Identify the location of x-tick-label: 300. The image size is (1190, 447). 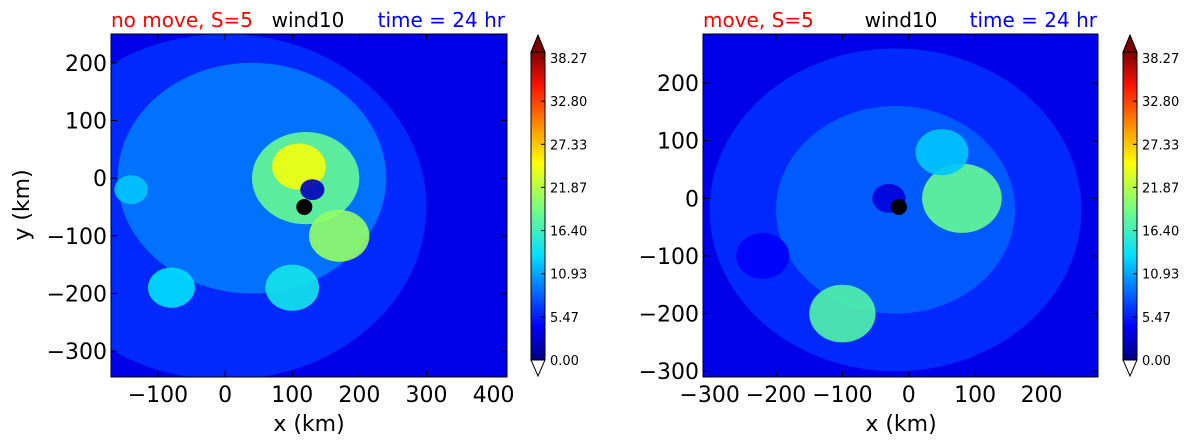
(426, 395).